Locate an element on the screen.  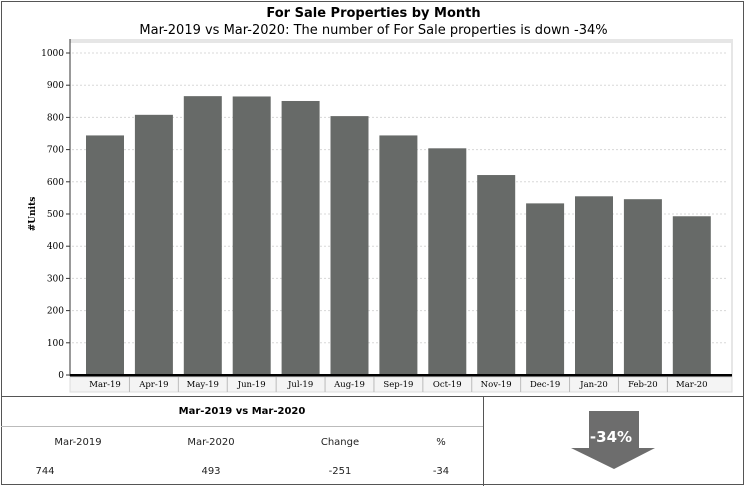
x-tick-label: Feb-20 is located at coordinates (643, 385).